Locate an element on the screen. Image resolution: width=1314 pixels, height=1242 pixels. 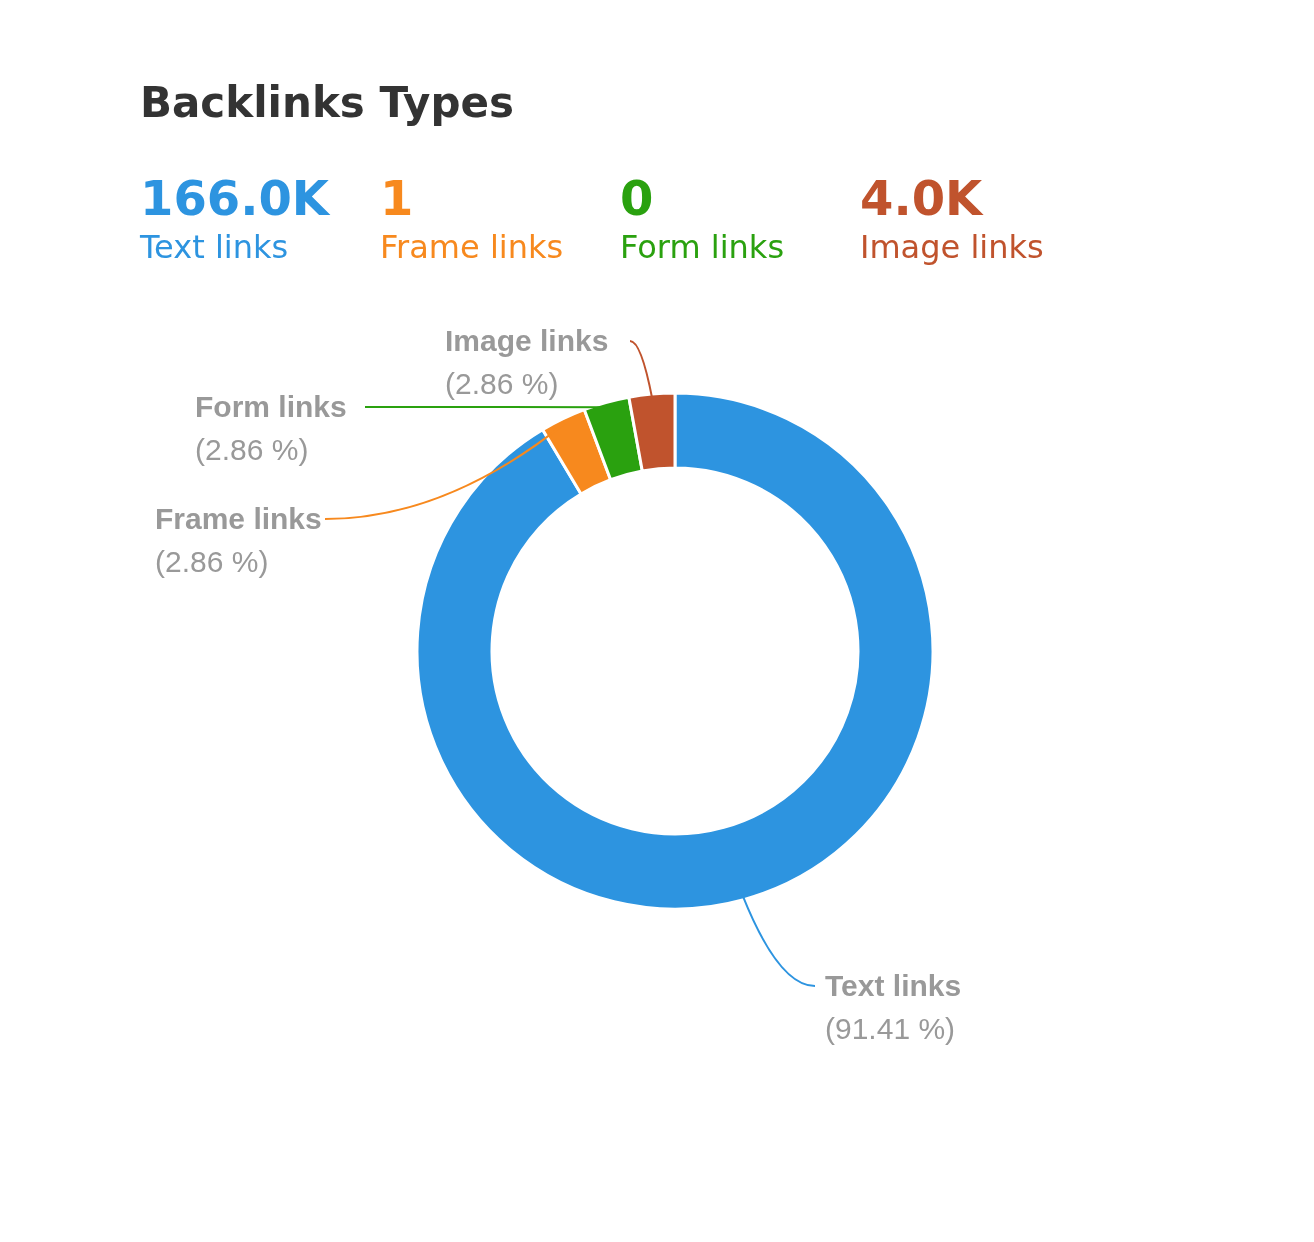
slice-label: Text links is located at coordinates (893, 985).